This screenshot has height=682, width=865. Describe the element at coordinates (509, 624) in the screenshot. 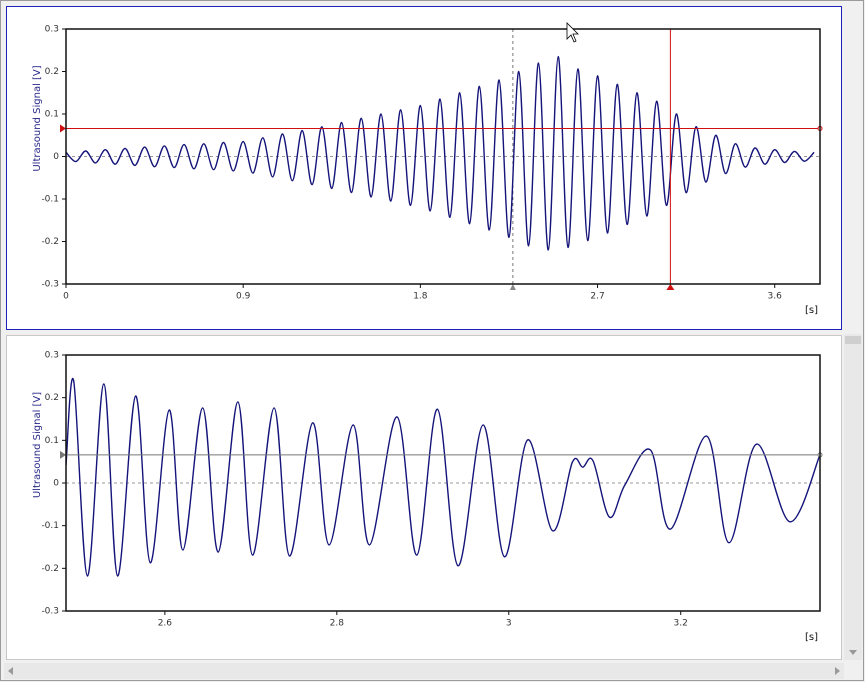

I see `x-tick-label: 3` at that location.